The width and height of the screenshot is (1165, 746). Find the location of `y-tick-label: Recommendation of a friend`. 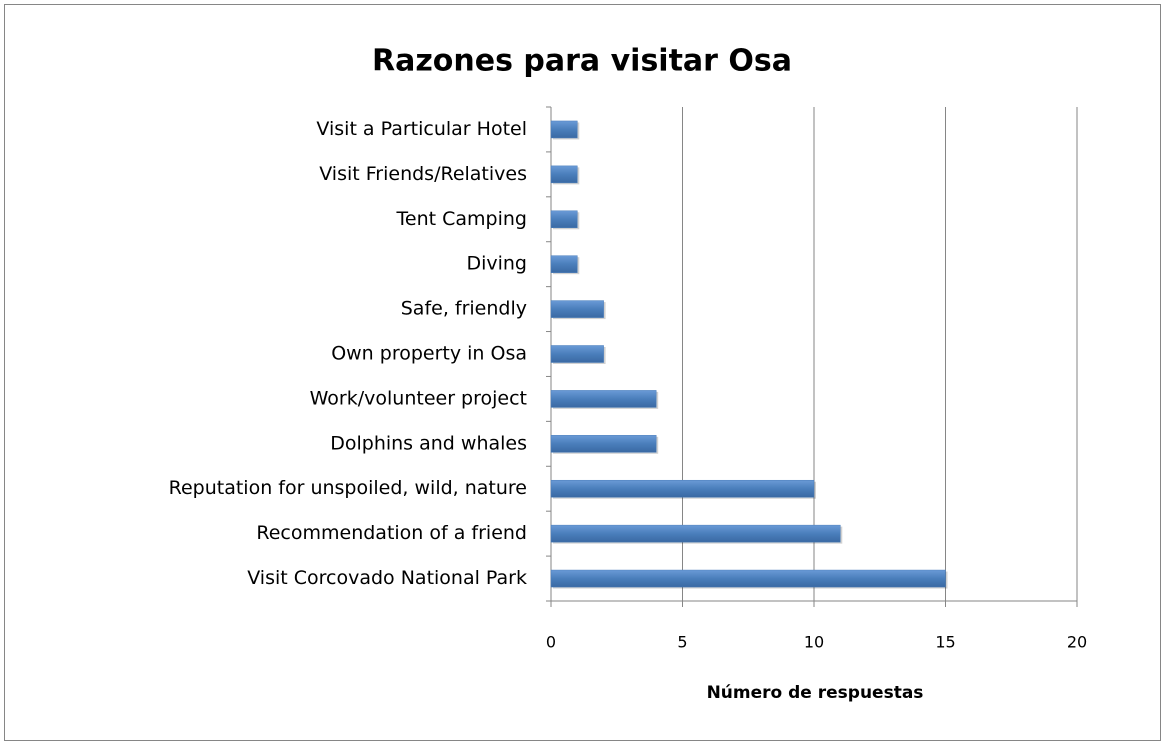

y-tick-label: Recommendation of a friend is located at coordinates (391, 533).